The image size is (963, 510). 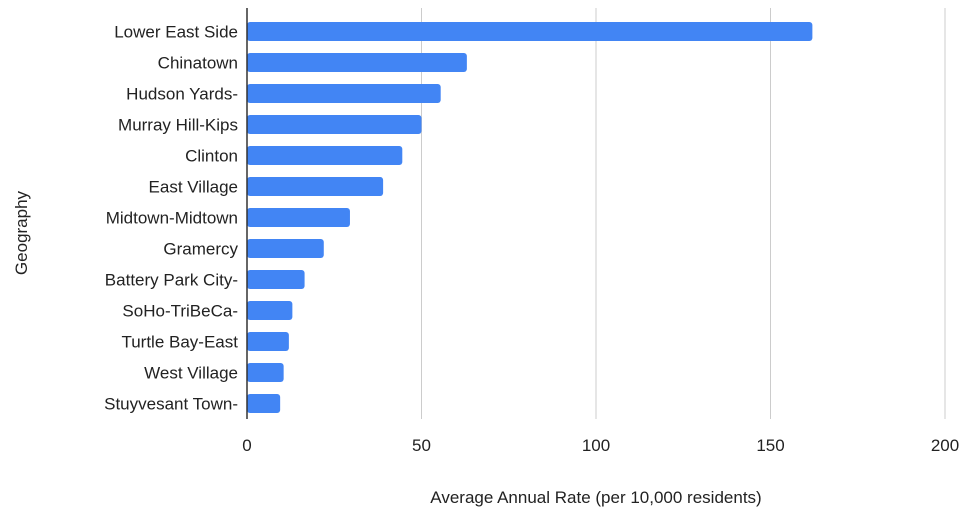 I want to click on x-tick-label: 150, so click(x=770, y=445).